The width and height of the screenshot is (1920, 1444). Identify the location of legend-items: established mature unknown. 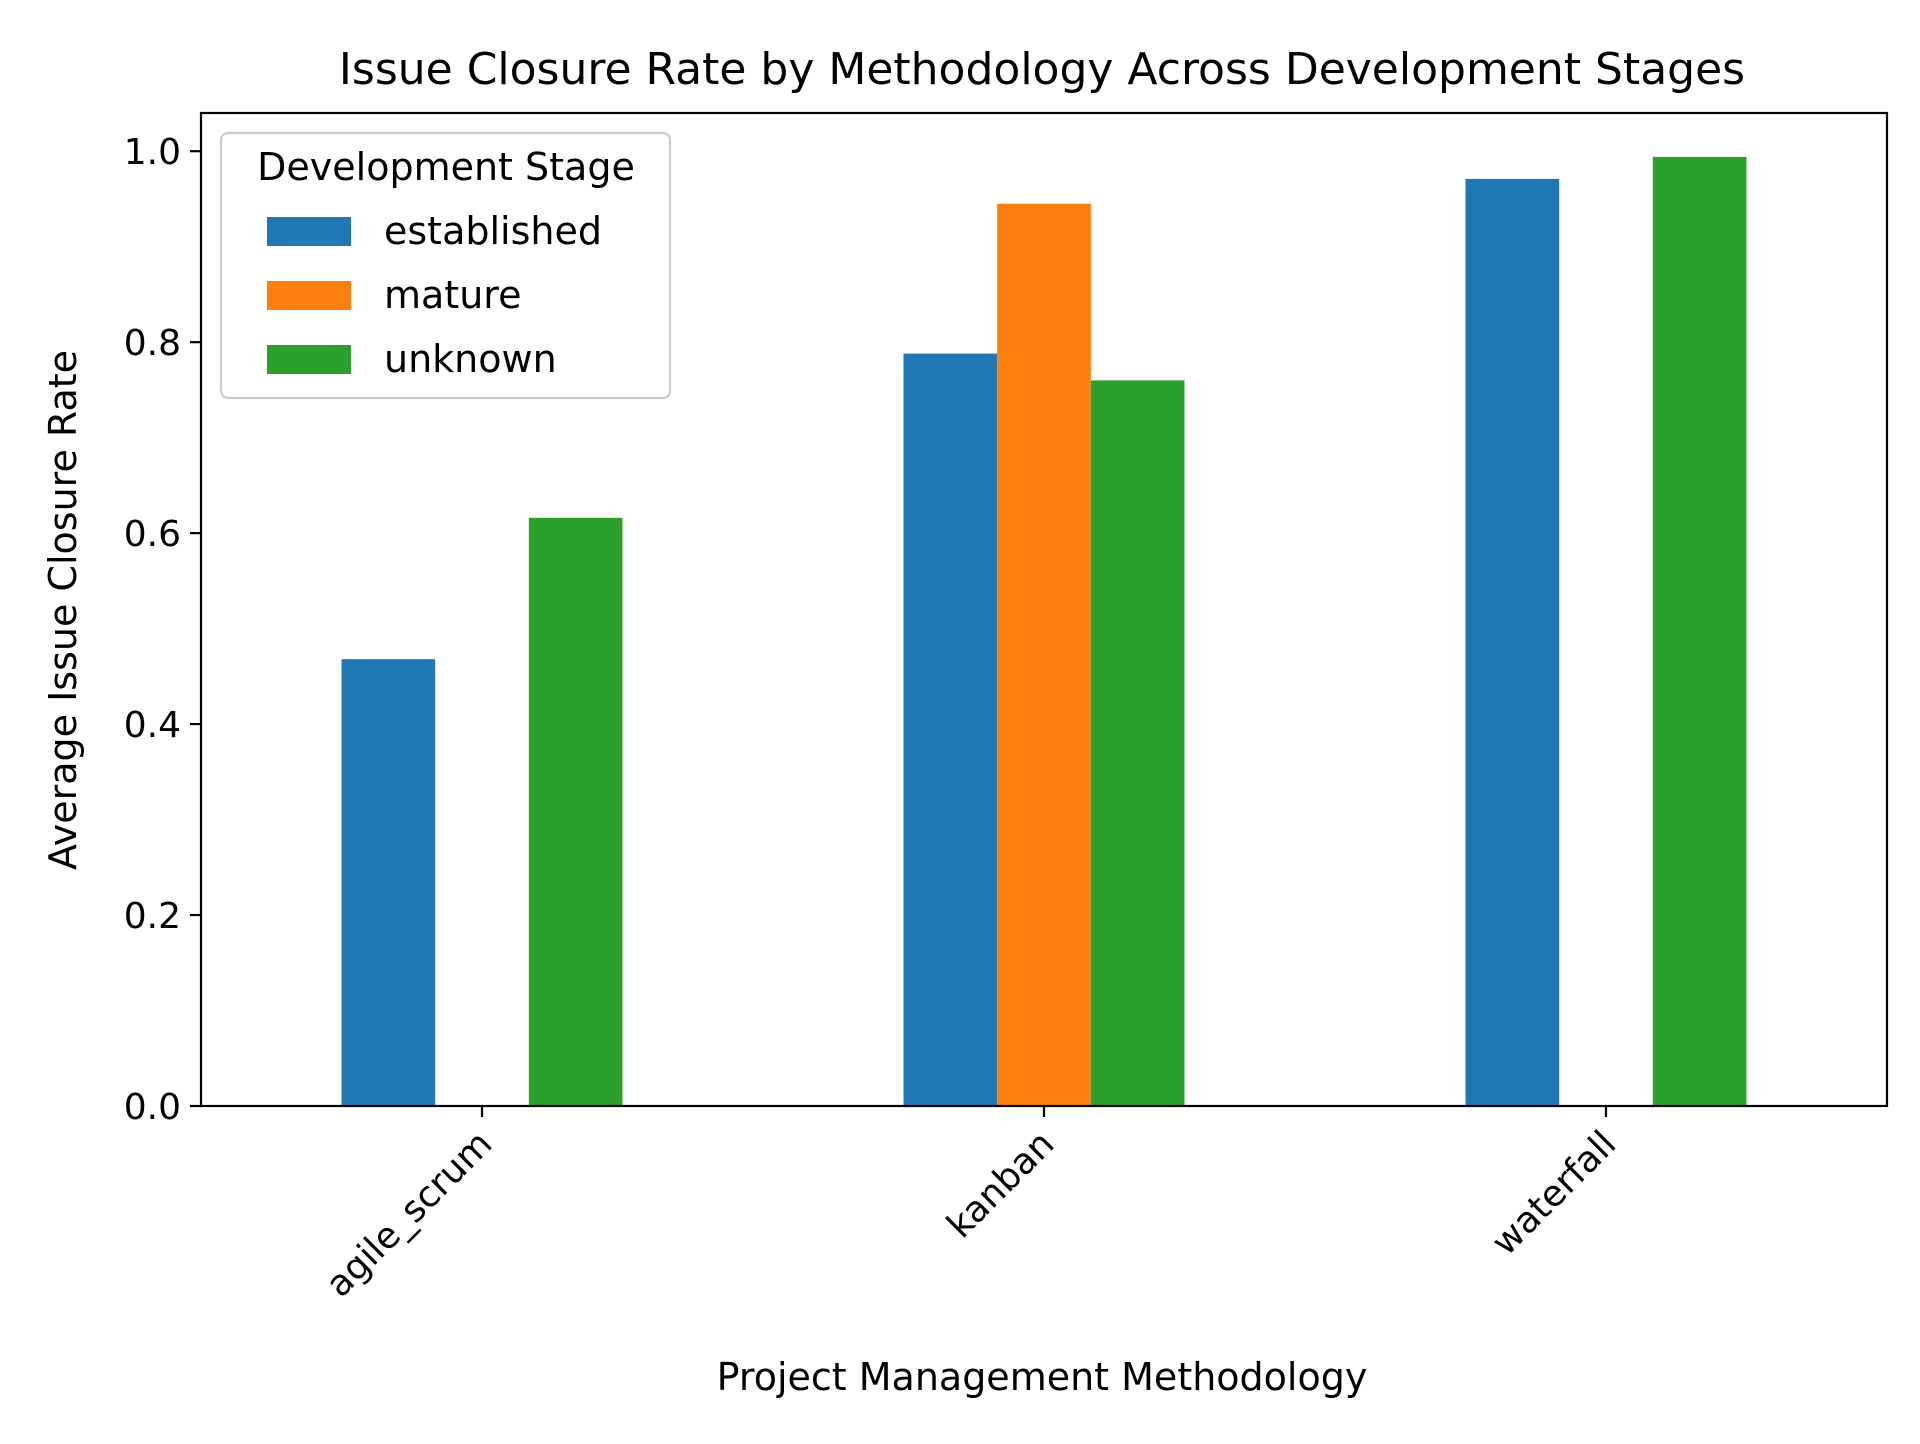
(434, 295).